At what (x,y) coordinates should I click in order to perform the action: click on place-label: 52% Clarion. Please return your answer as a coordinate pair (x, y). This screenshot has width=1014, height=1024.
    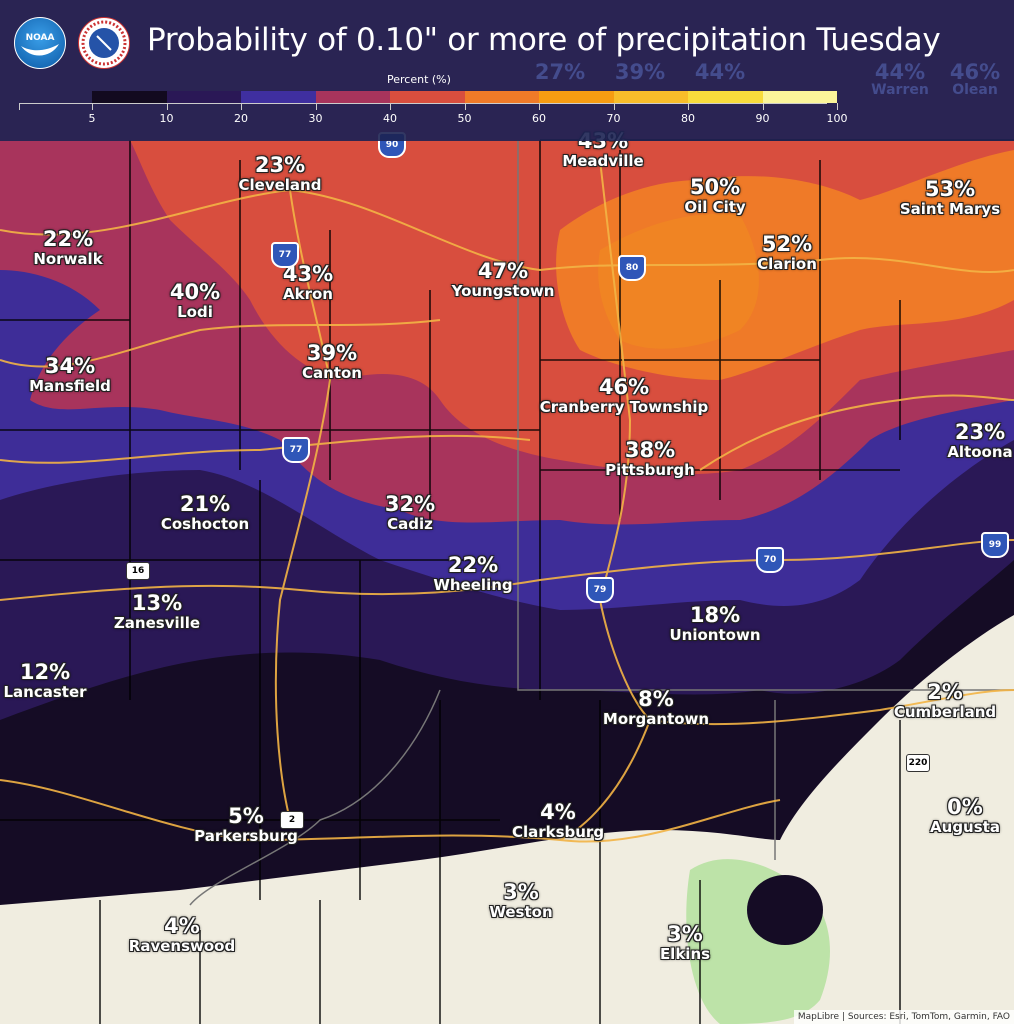
    Looking at the image, I should click on (787, 253).